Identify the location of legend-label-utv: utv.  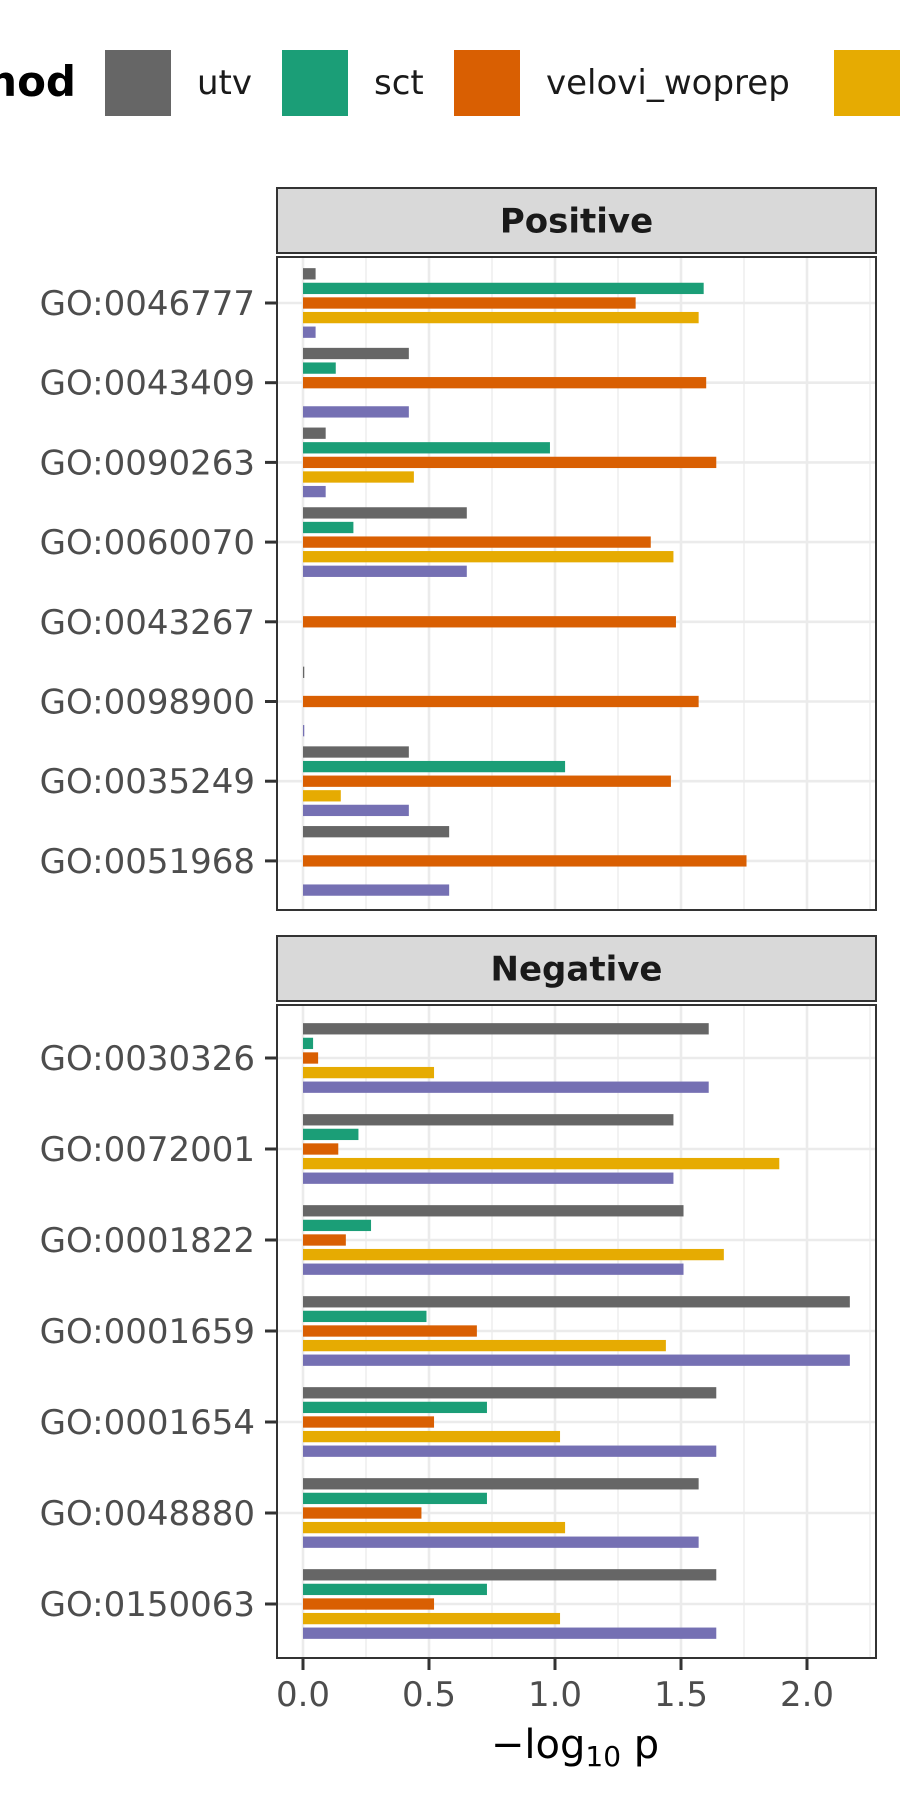
(224, 83).